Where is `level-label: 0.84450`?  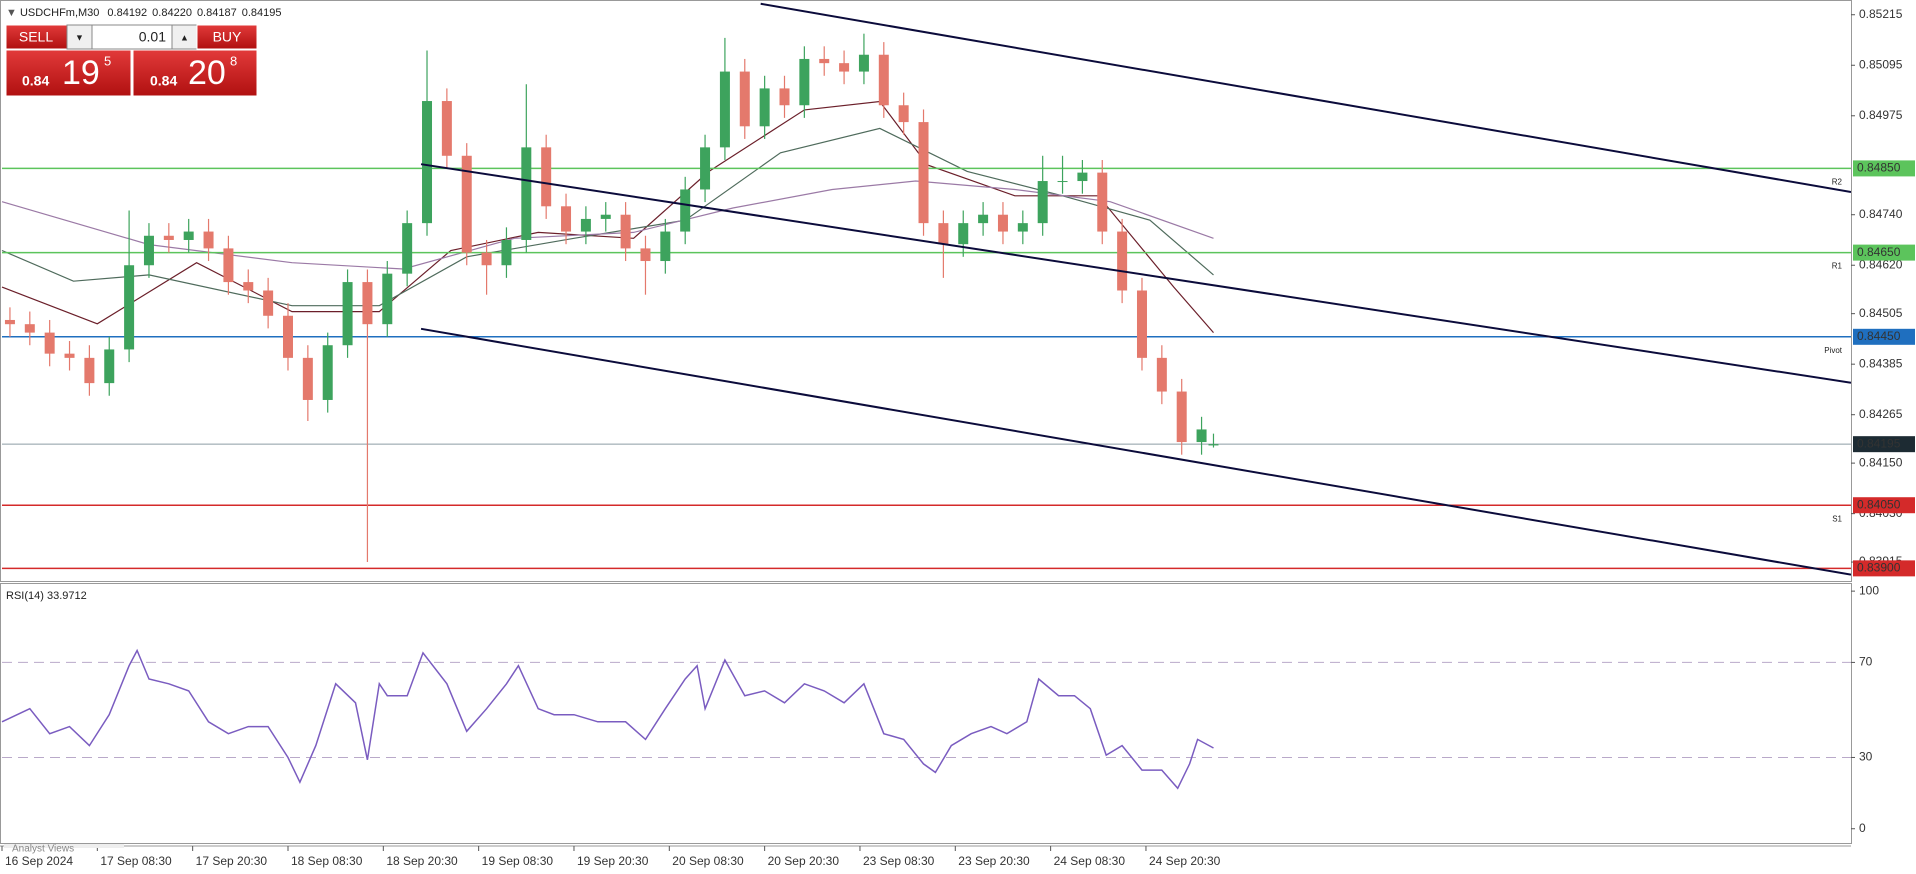
level-label: 0.84450 is located at coordinates (1879, 336).